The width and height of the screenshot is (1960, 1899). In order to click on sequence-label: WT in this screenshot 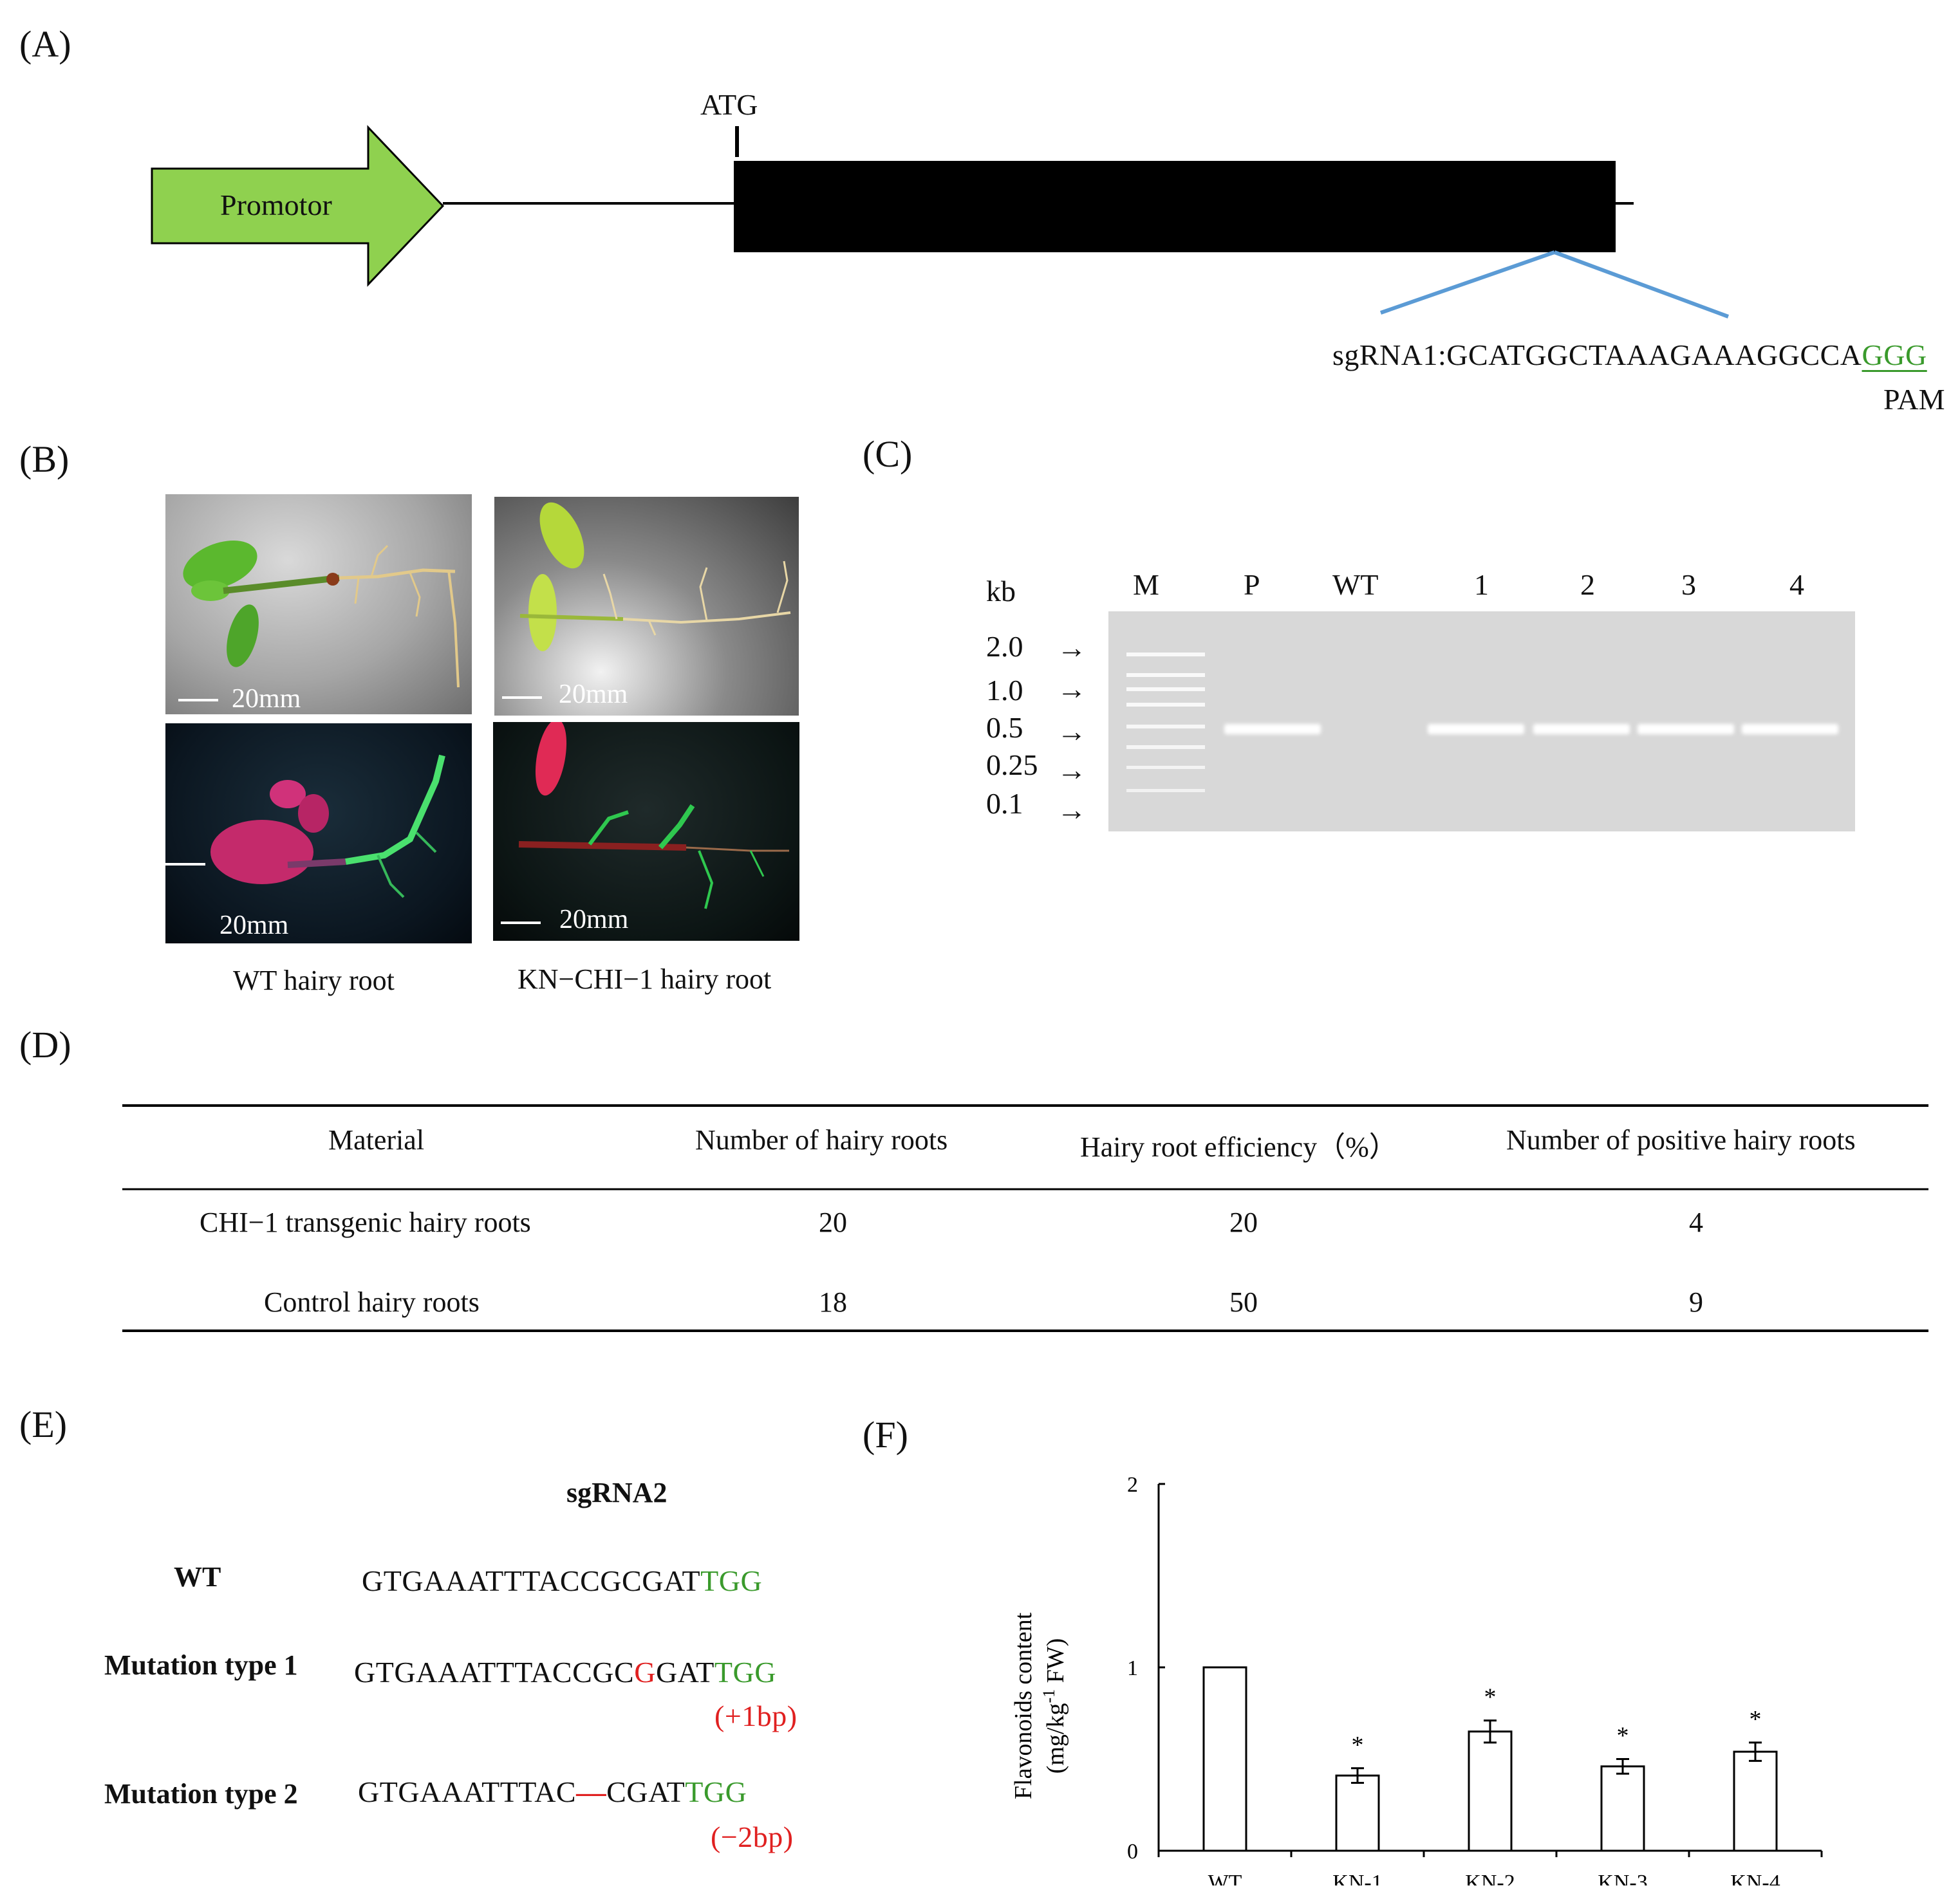, I will do `click(197, 1577)`.